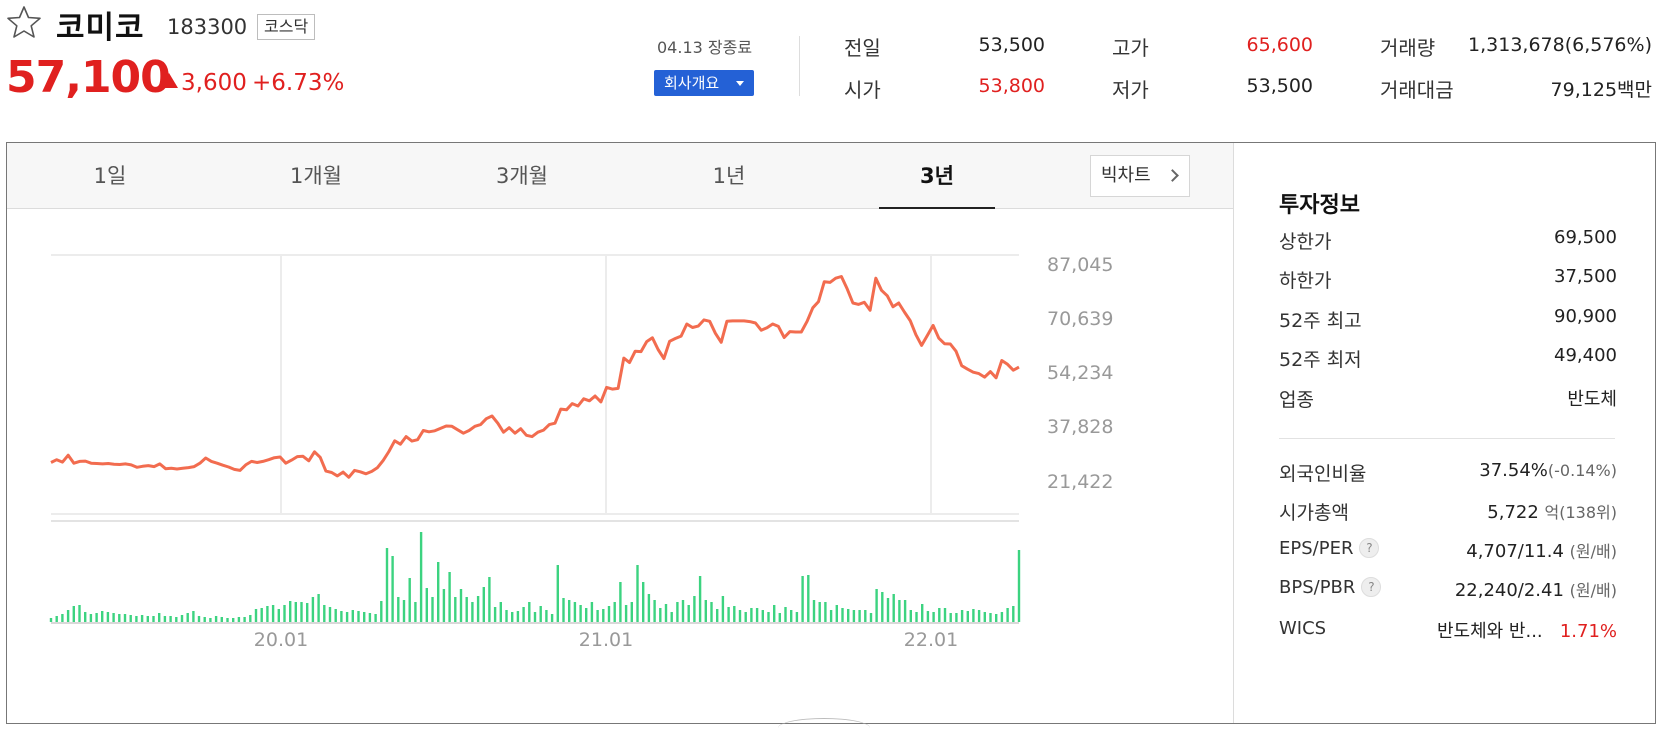  I want to click on tab-1month: 1개월, so click(315, 176).